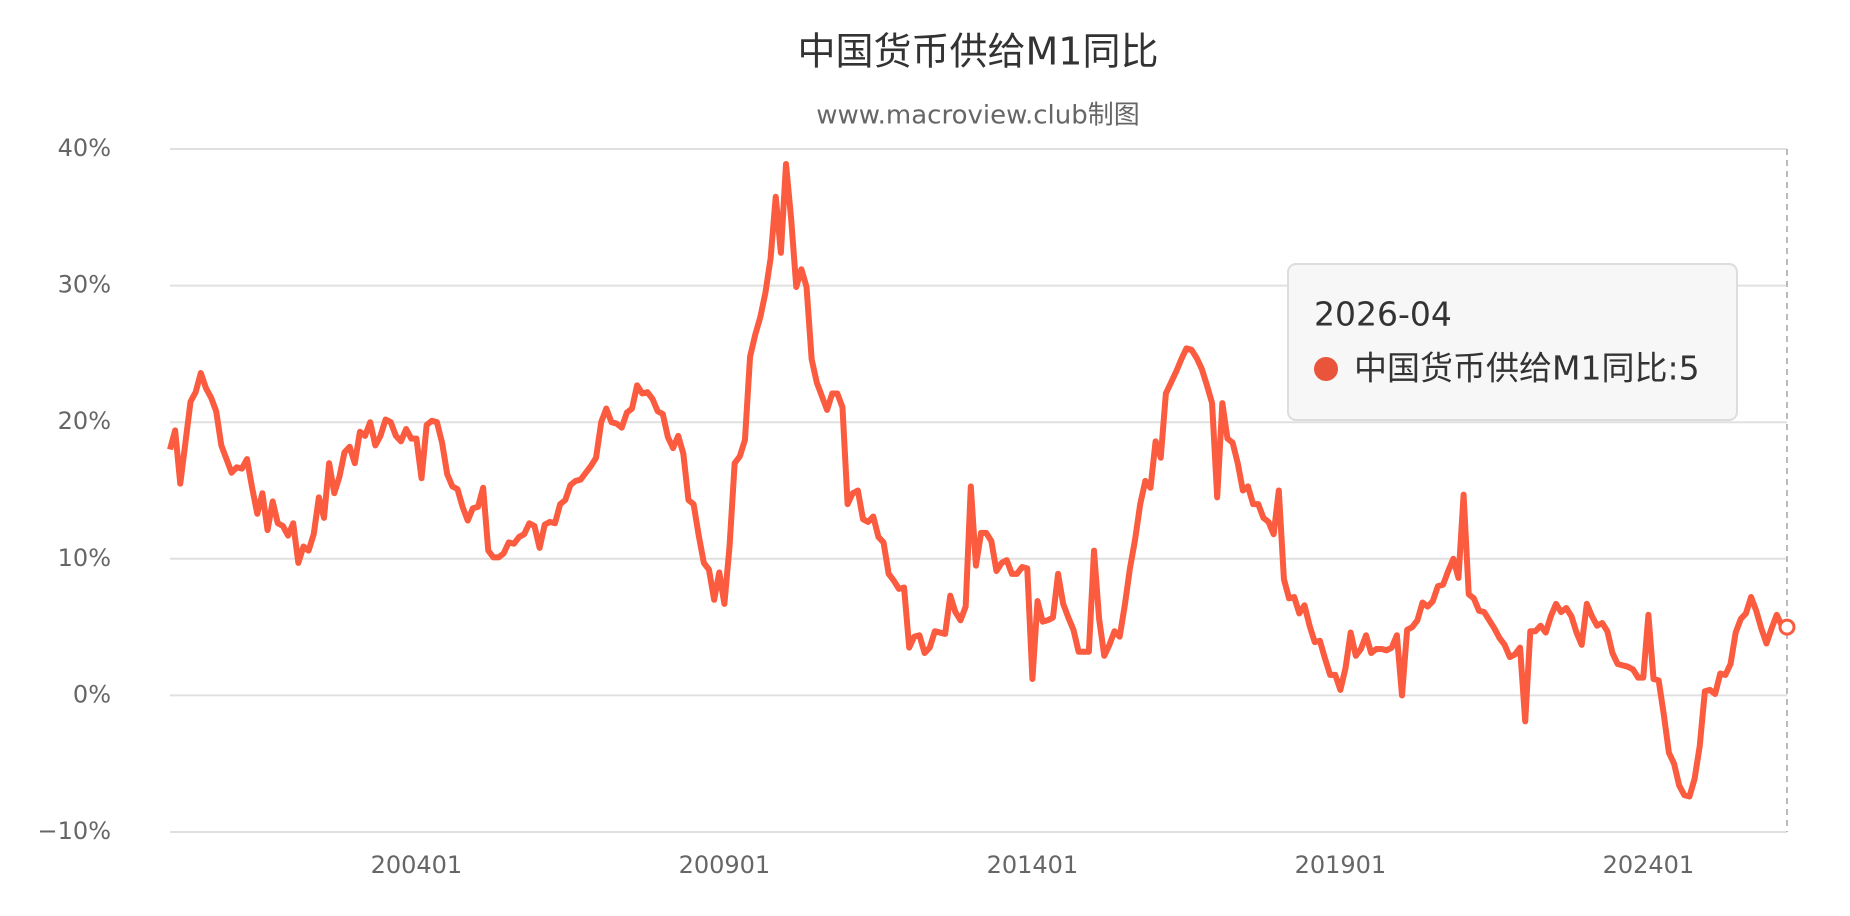 The width and height of the screenshot is (1850, 916). Describe the element at coordinates (84, 558) in the screenshot. I see `y-tick-label: 10%` at that location.